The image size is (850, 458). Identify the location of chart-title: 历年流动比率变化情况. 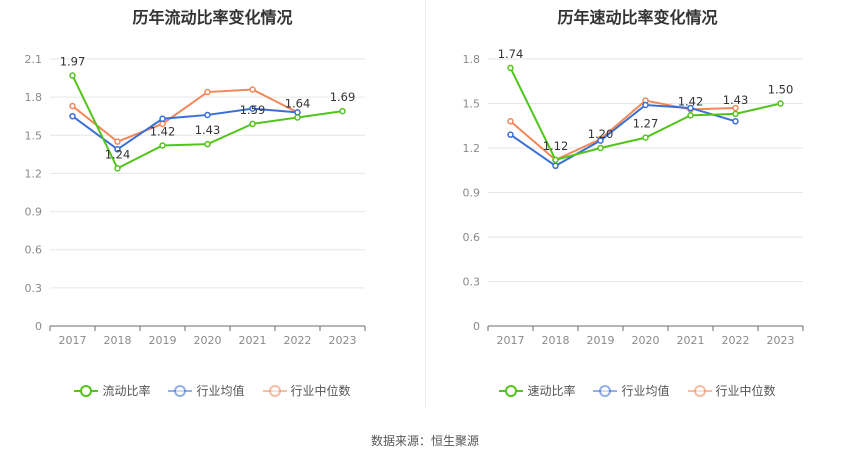
(212, 17).